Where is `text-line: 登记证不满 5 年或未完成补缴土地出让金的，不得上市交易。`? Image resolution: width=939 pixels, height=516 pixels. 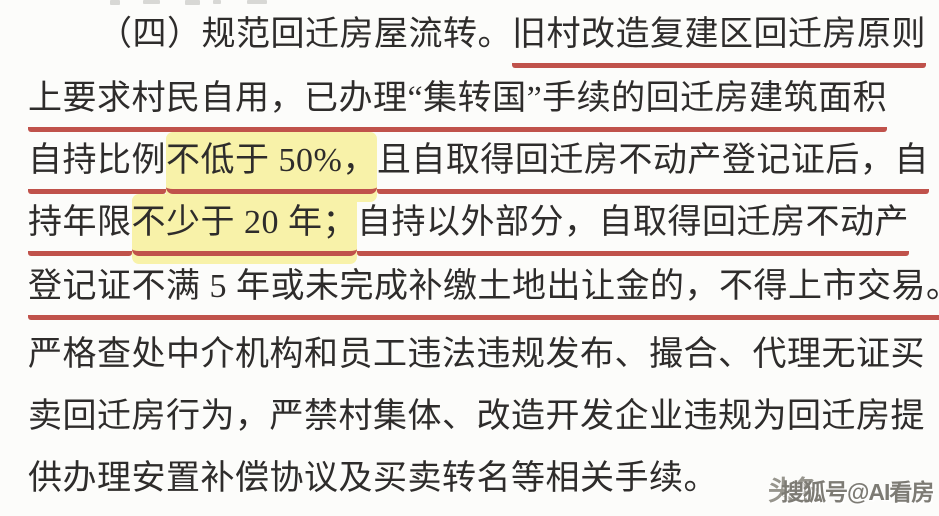
text-line: 登记证不满 5 年或未完成补缴土地出让金的，不得上市交易。 is located at coordinates (483, 289).